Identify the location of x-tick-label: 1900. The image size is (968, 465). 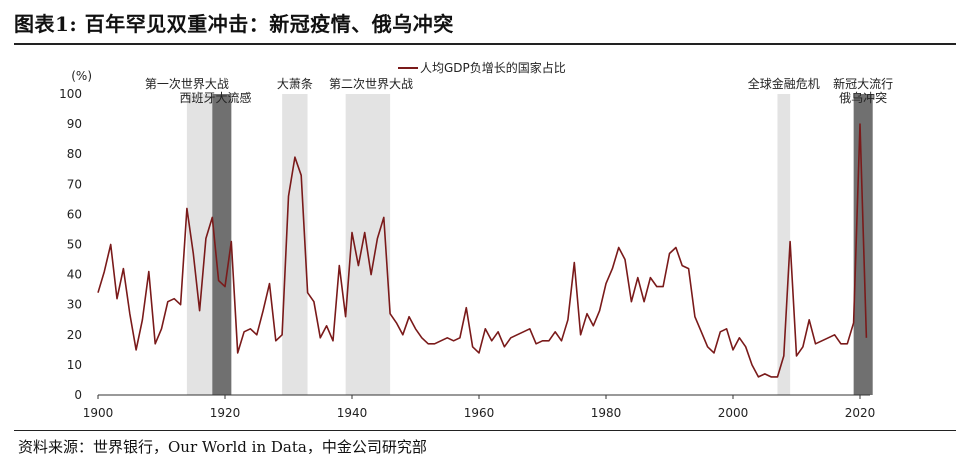
(98, 413).